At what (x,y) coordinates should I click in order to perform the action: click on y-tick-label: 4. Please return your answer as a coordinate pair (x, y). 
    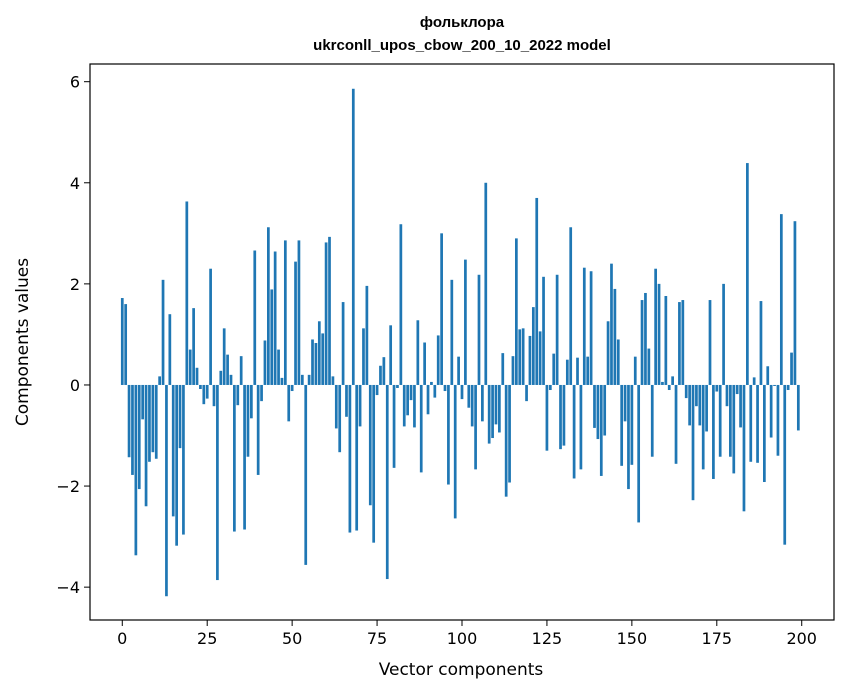
    Looking at the image, I should click on (75, 183).